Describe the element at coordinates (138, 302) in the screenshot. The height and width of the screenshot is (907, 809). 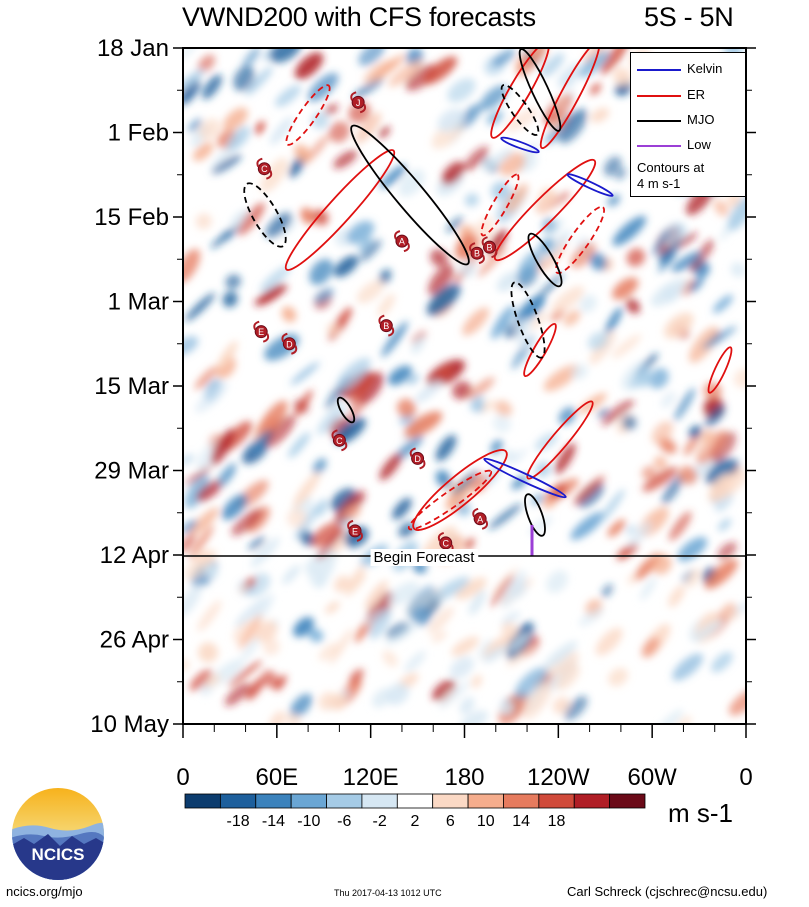
I see `y-tick-label: 1 Mar` at that location.